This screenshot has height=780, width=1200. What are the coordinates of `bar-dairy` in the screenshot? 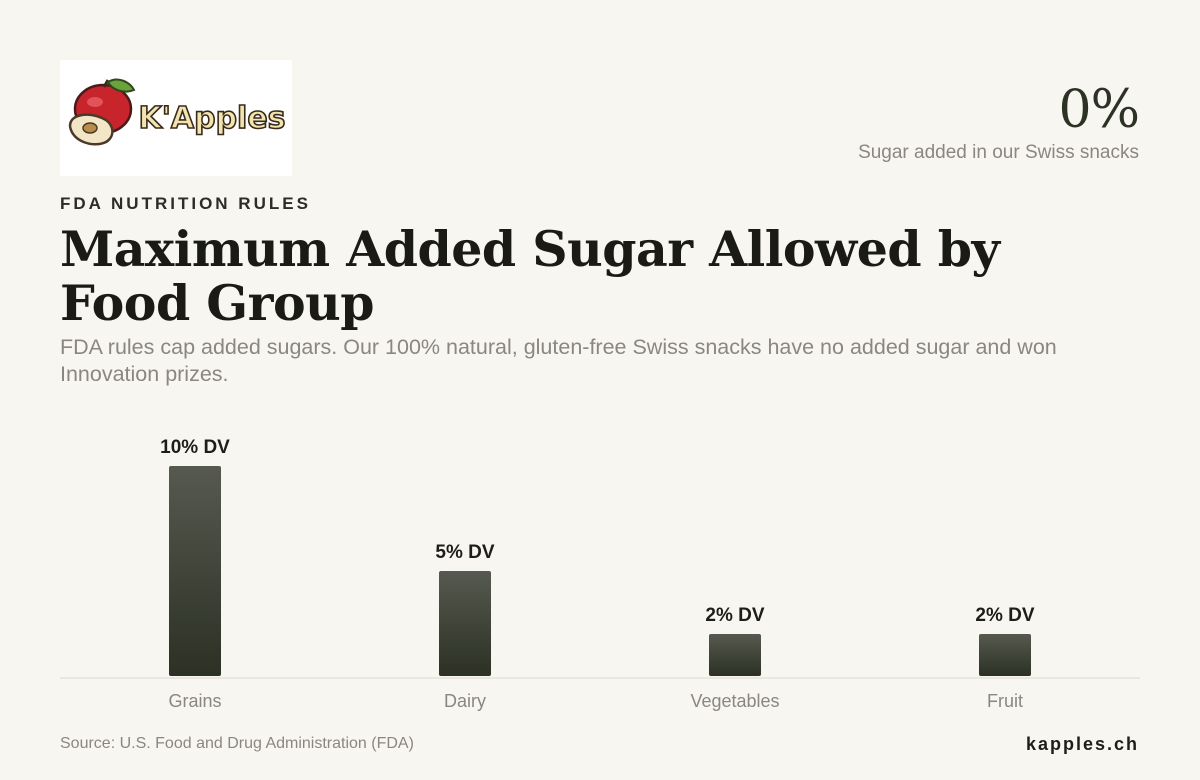 It's located at (465, 623).